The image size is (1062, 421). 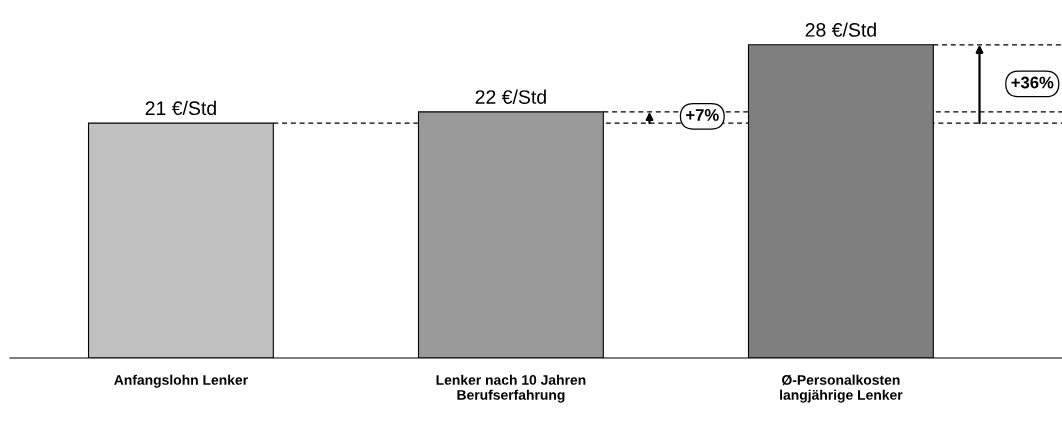 I want to click on annotation: +7%, so click(x=702, y=115).